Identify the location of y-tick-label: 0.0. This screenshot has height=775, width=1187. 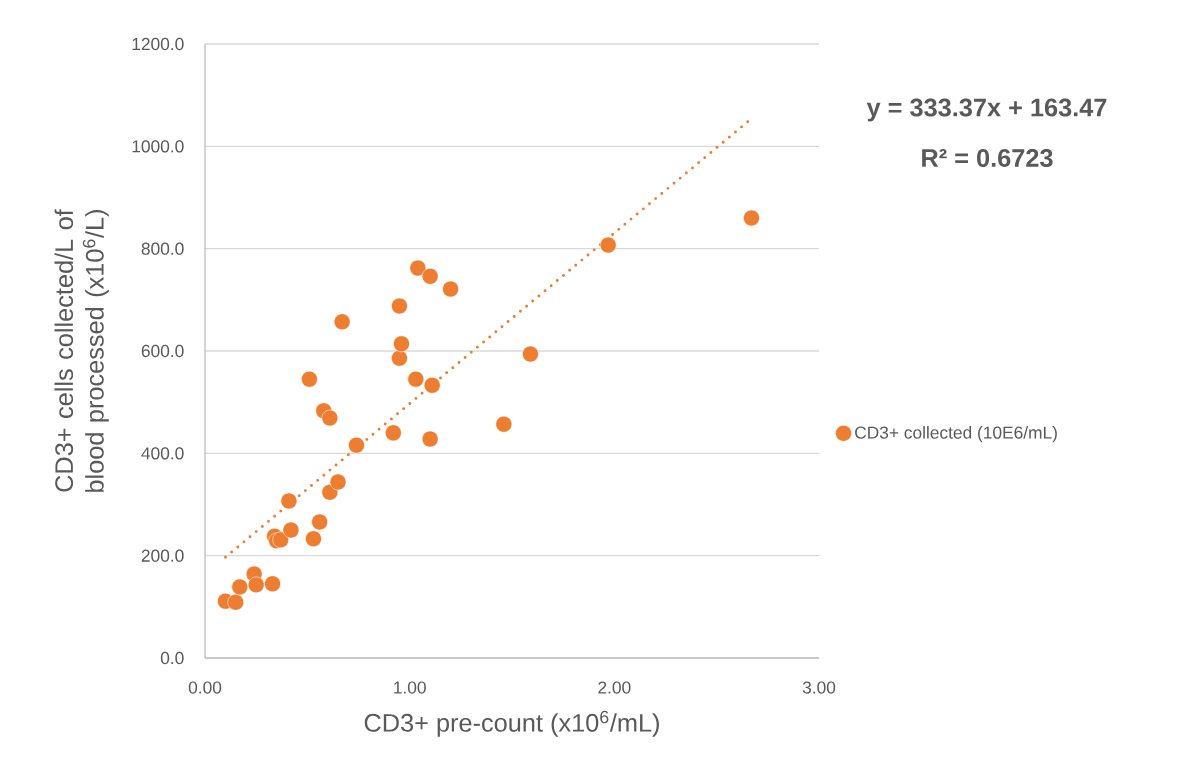
(172, 658).